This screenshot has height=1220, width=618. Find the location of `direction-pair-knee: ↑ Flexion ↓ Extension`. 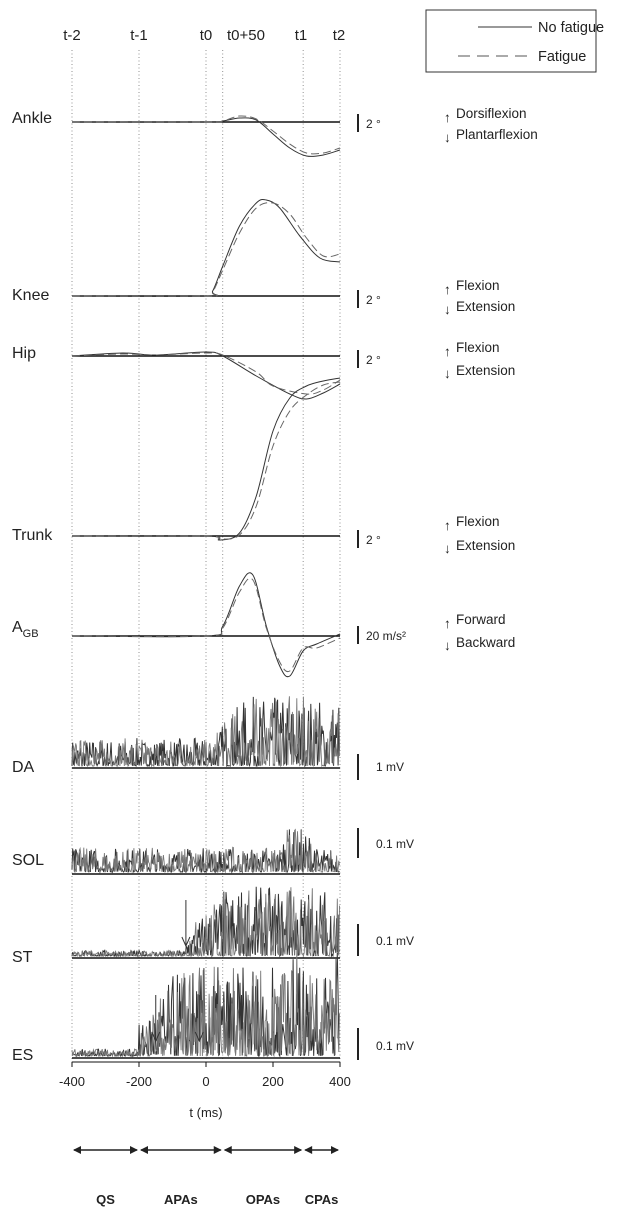

direction-pair-knee: ↑ Flexion ↓ Extension is located at coordinates (479, 297).